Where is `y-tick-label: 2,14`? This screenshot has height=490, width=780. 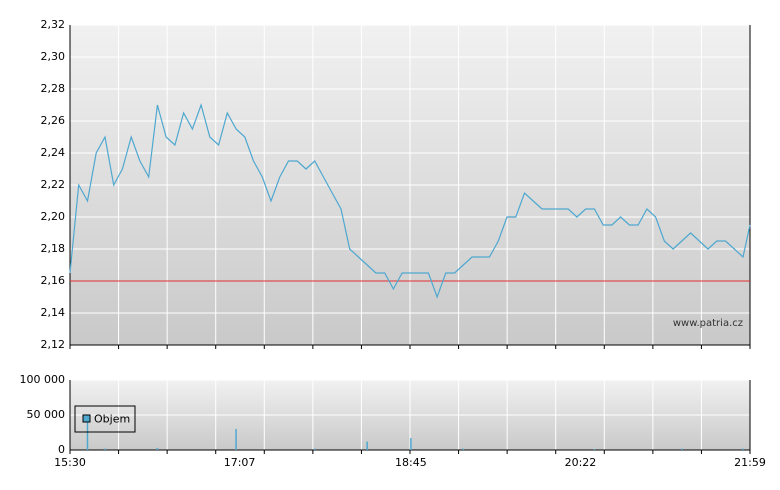 y-tick-label: 2,14 is located at coordinates (53, 312).